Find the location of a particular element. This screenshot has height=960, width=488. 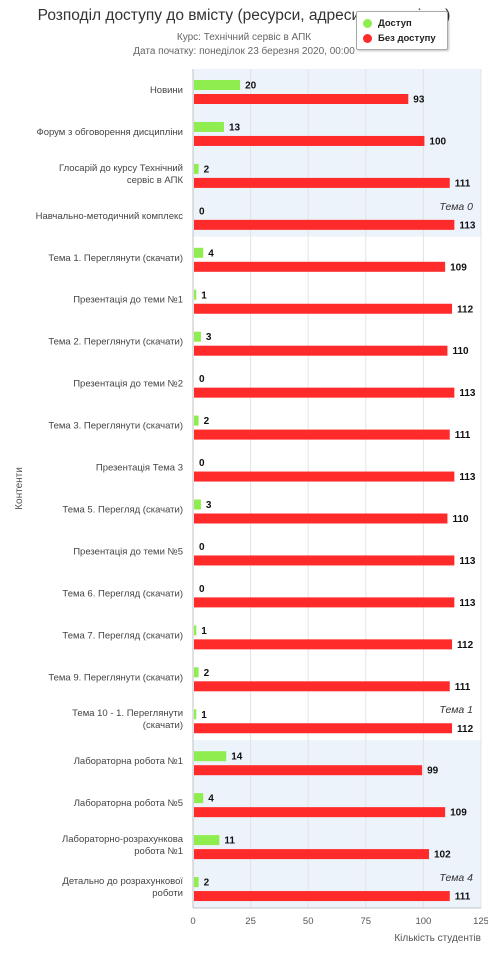

x-axis-title: Кількість студентів is located at coordinates (437, 938).